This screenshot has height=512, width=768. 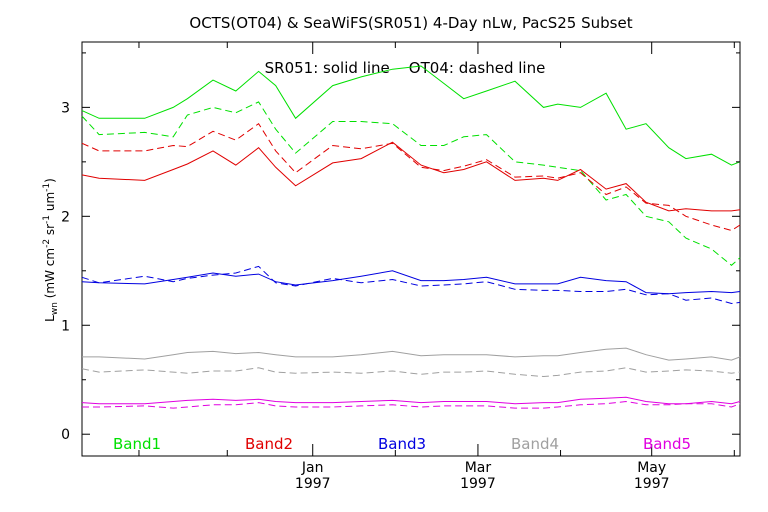 What do you see at coordinates (312, 468) in the screenshot?
I see `x-tick-label-jan: Jan` at bounding box center [312, 468].